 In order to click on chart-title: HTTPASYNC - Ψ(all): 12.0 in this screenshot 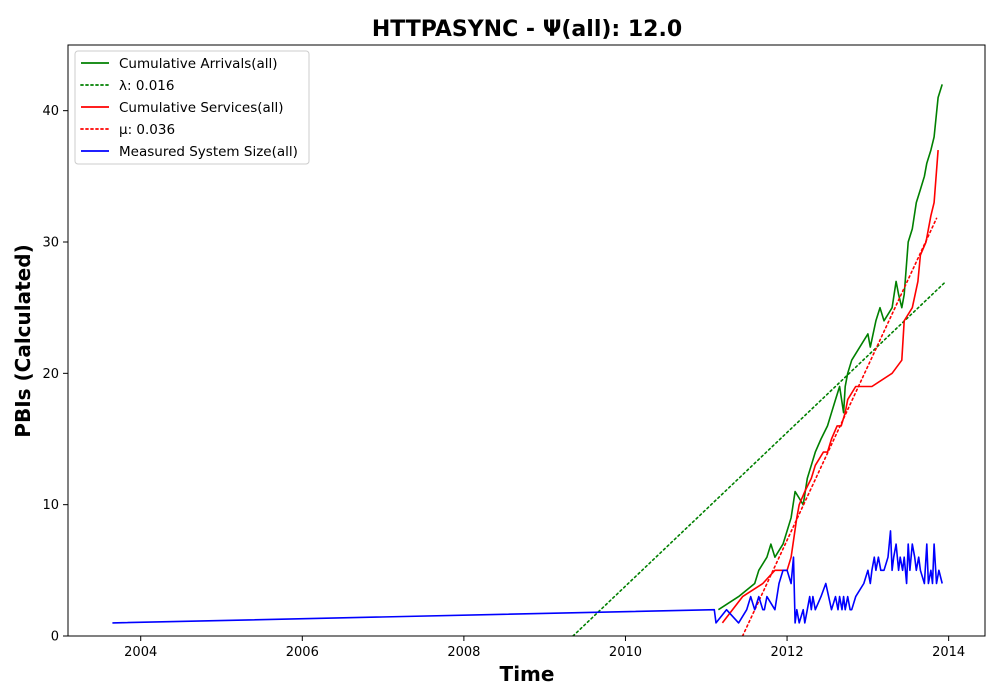, I will do `click(527, 29)`.